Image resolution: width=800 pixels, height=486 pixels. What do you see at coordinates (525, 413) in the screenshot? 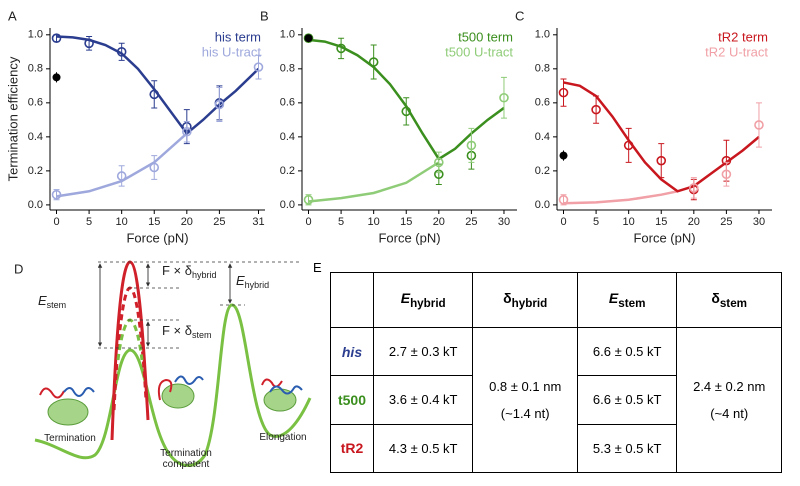
I see `cell-line: (~1.4 nt)` at bounding box center [525, 413].